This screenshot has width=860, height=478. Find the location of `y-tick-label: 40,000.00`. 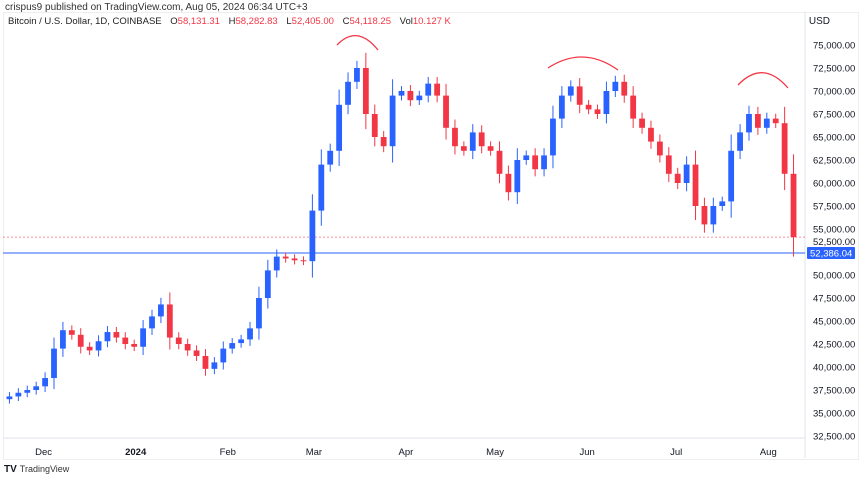

y-tick-label: 40,000.00 is located at coordinates (834, 368).